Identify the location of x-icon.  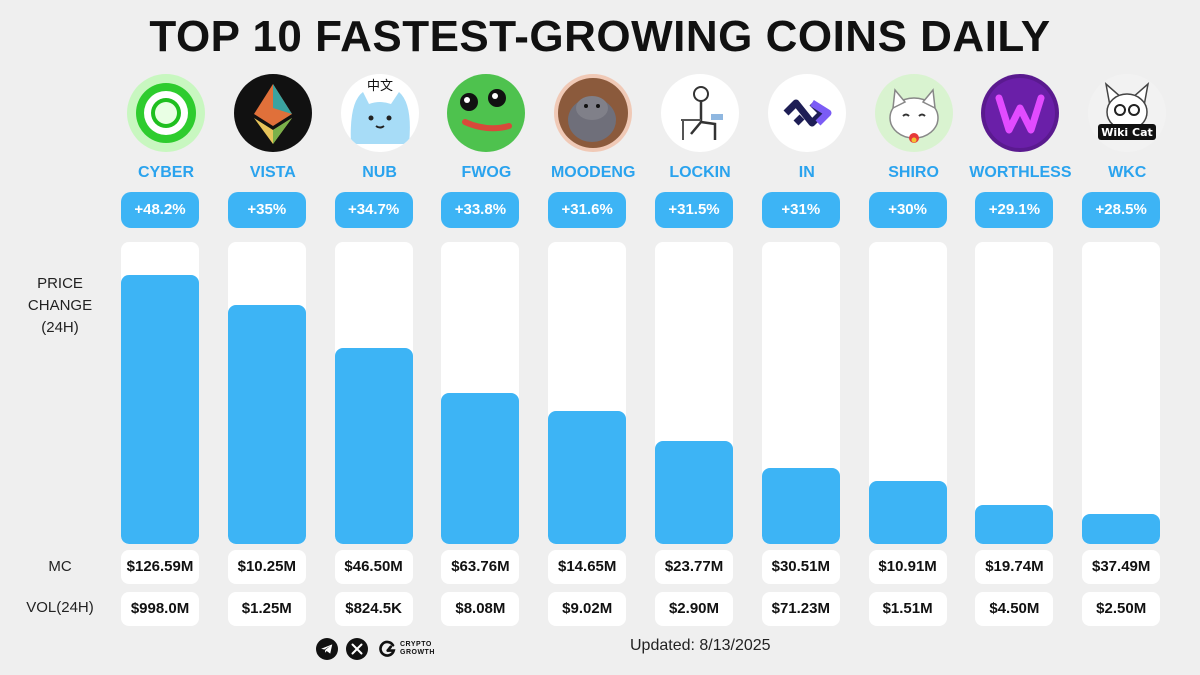
(357, 649).